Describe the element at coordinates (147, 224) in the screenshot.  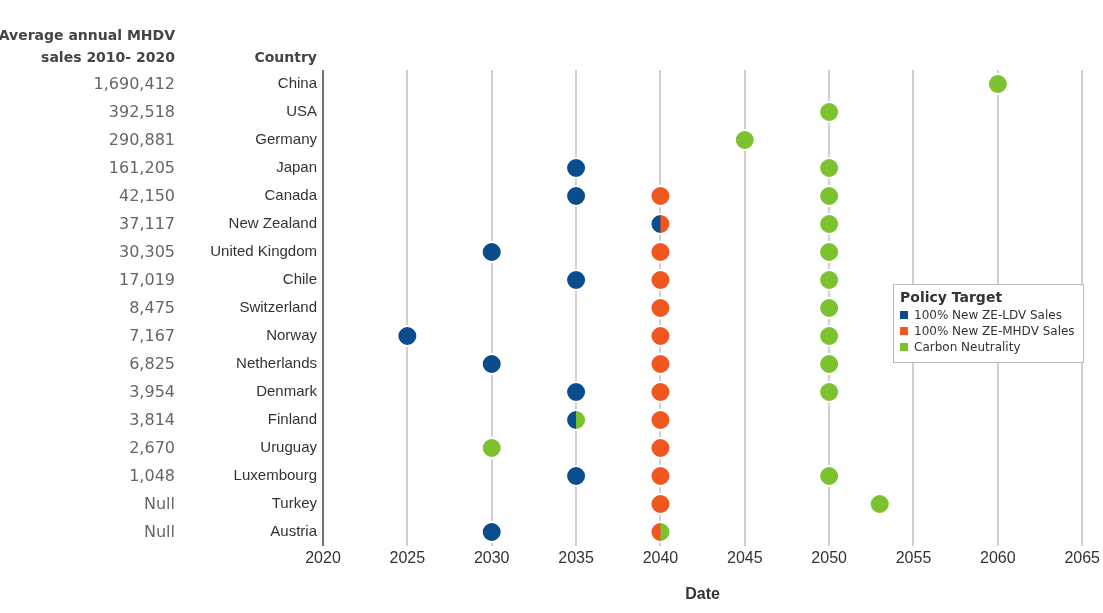
I see `y2-tick-label: 37,117` at that location.